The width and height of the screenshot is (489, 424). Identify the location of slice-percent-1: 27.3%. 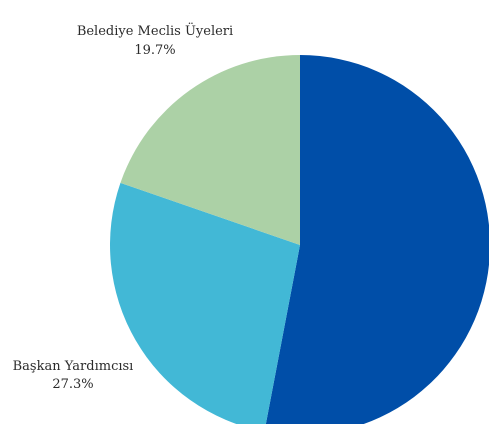
(72, 384).